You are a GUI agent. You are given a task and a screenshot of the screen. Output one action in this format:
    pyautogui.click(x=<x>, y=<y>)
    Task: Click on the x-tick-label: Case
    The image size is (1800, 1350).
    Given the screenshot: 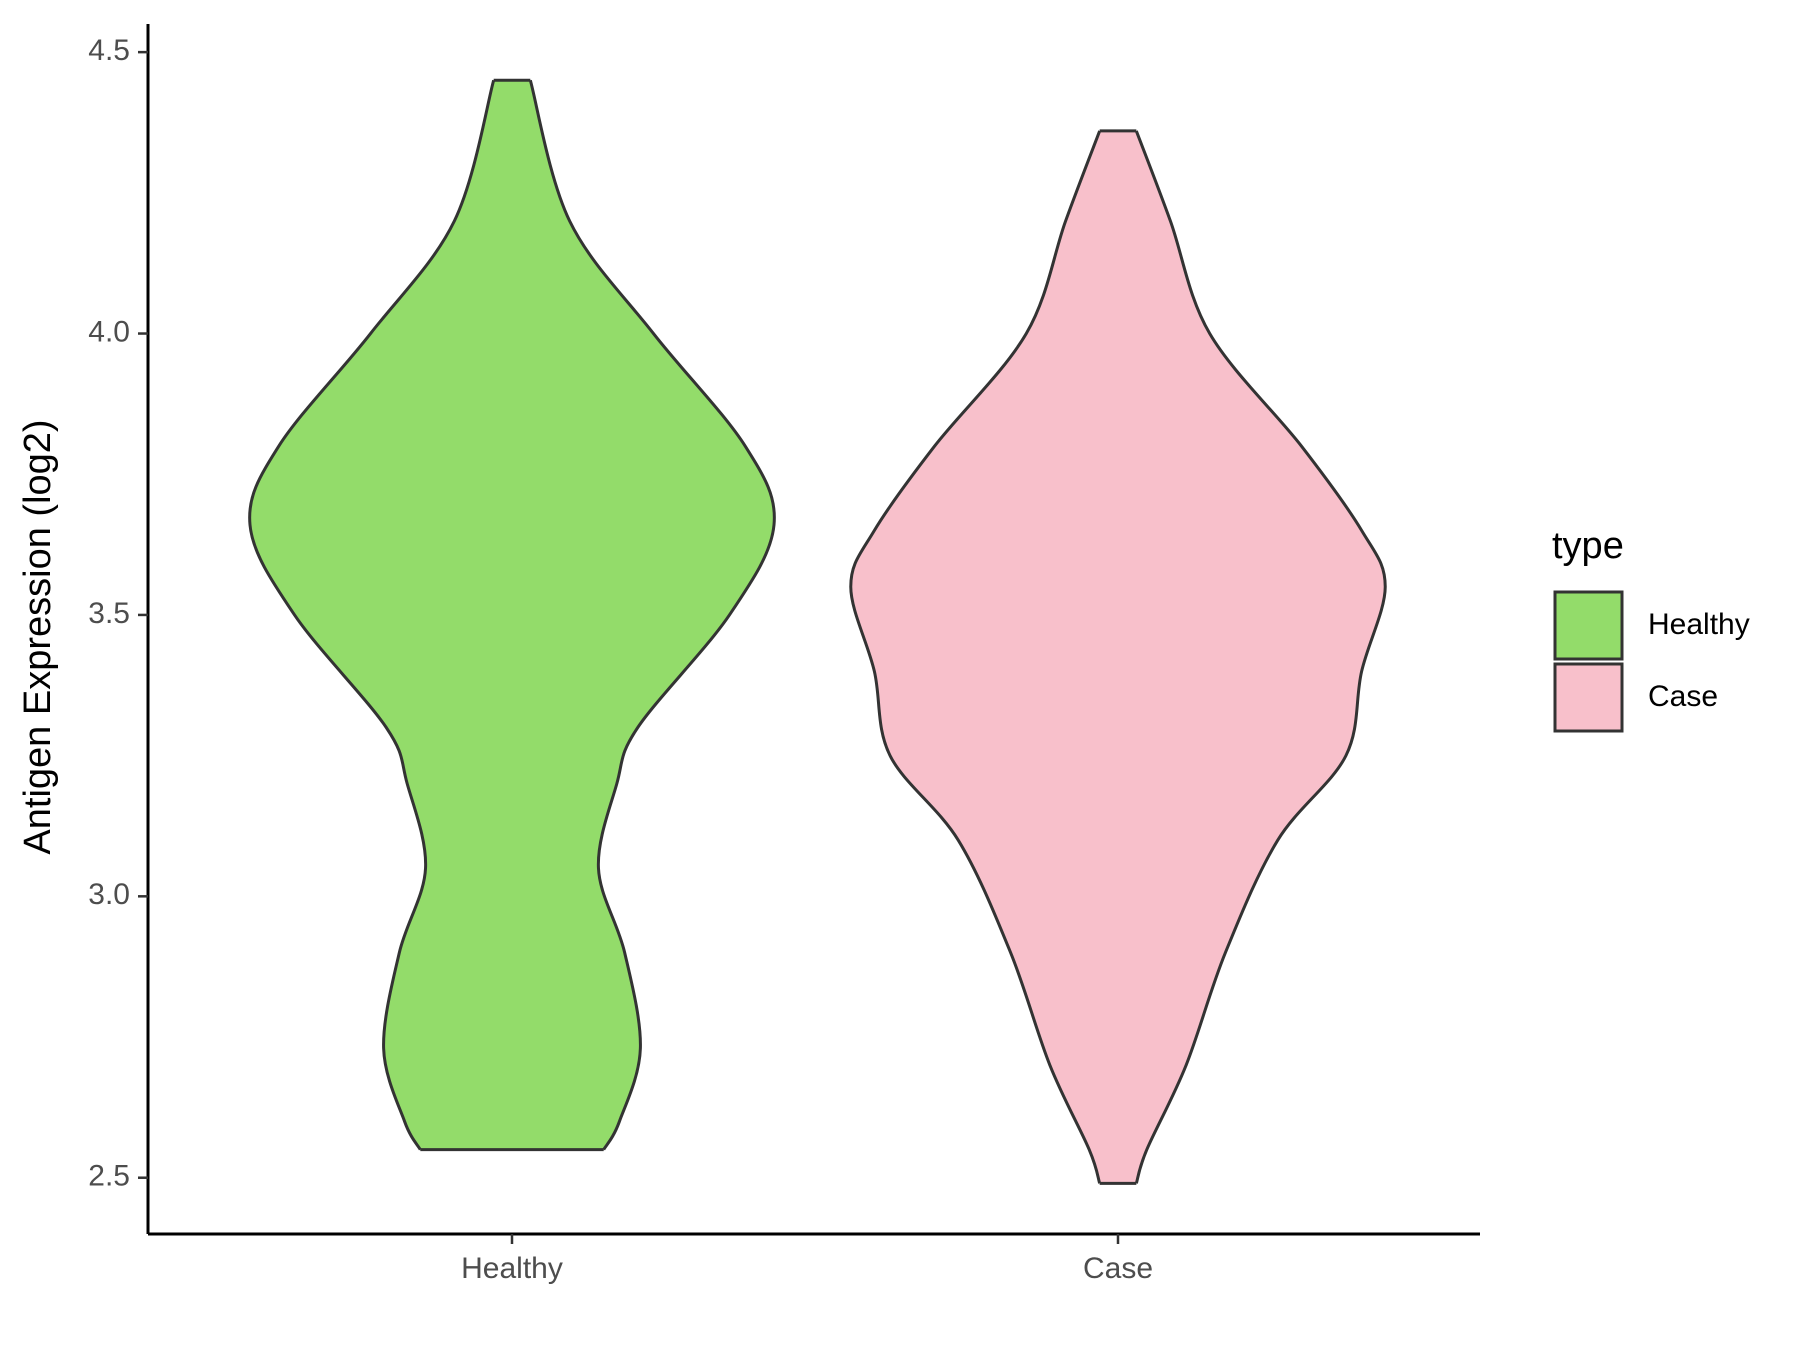 What is the action you would take?
    pyautogui.click(x=1118, y=1268)
    